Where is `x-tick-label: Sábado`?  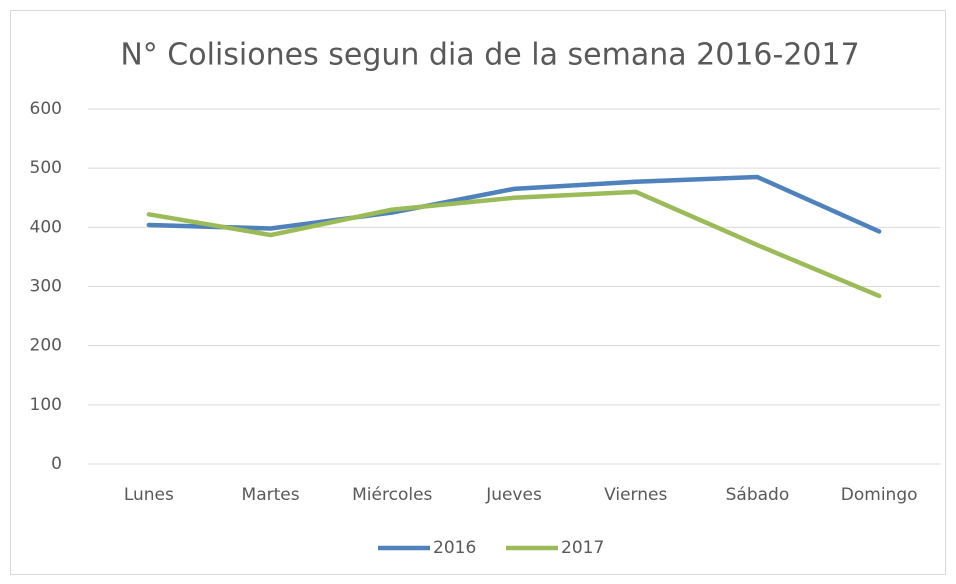 x-tick-label: Sábado is located at coordinates (758, 495).